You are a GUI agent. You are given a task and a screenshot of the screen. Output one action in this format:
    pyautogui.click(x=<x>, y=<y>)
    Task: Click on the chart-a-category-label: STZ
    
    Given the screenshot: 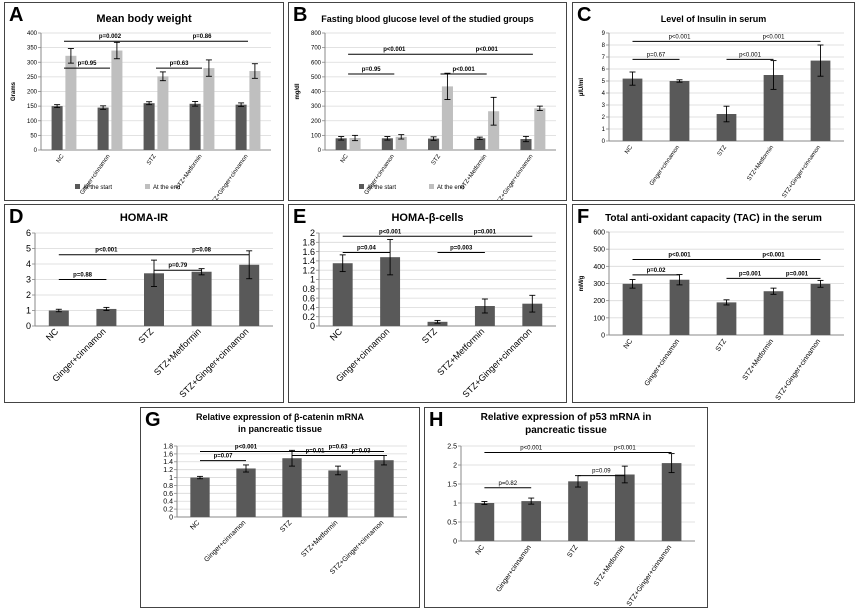 What is the action you would take?
    pyautogui.click(x=152, y=159)
    